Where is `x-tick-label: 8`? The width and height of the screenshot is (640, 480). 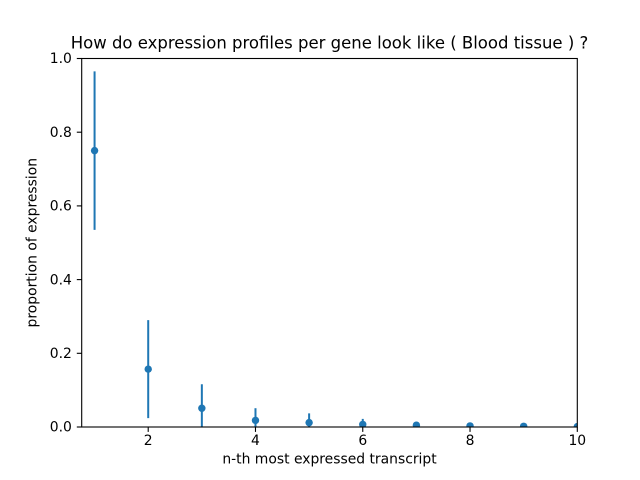
x-tick-label: 8 is located at coordinates (470, 441).